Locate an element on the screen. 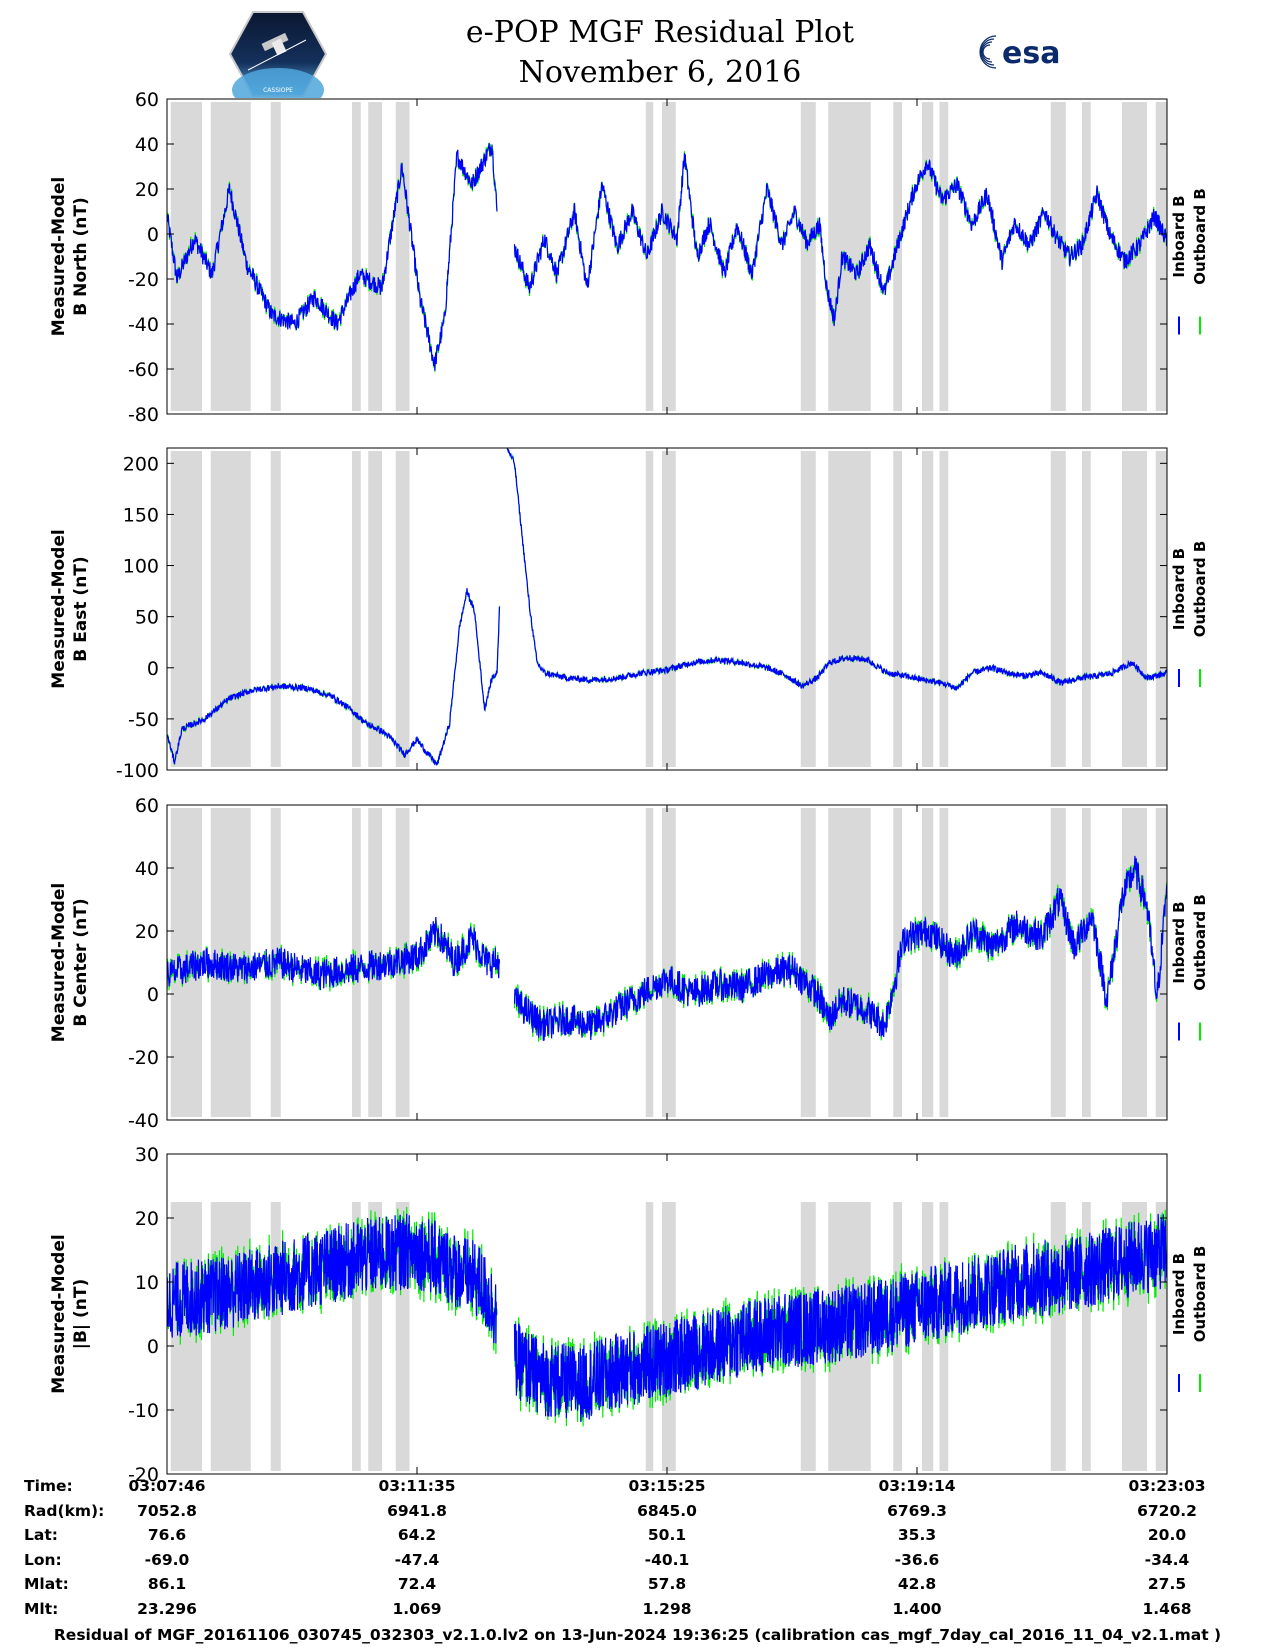 This screenshot has width=1275, height=1650. y-axis-label: B Center (nT) is located at coordinates (81, 962).